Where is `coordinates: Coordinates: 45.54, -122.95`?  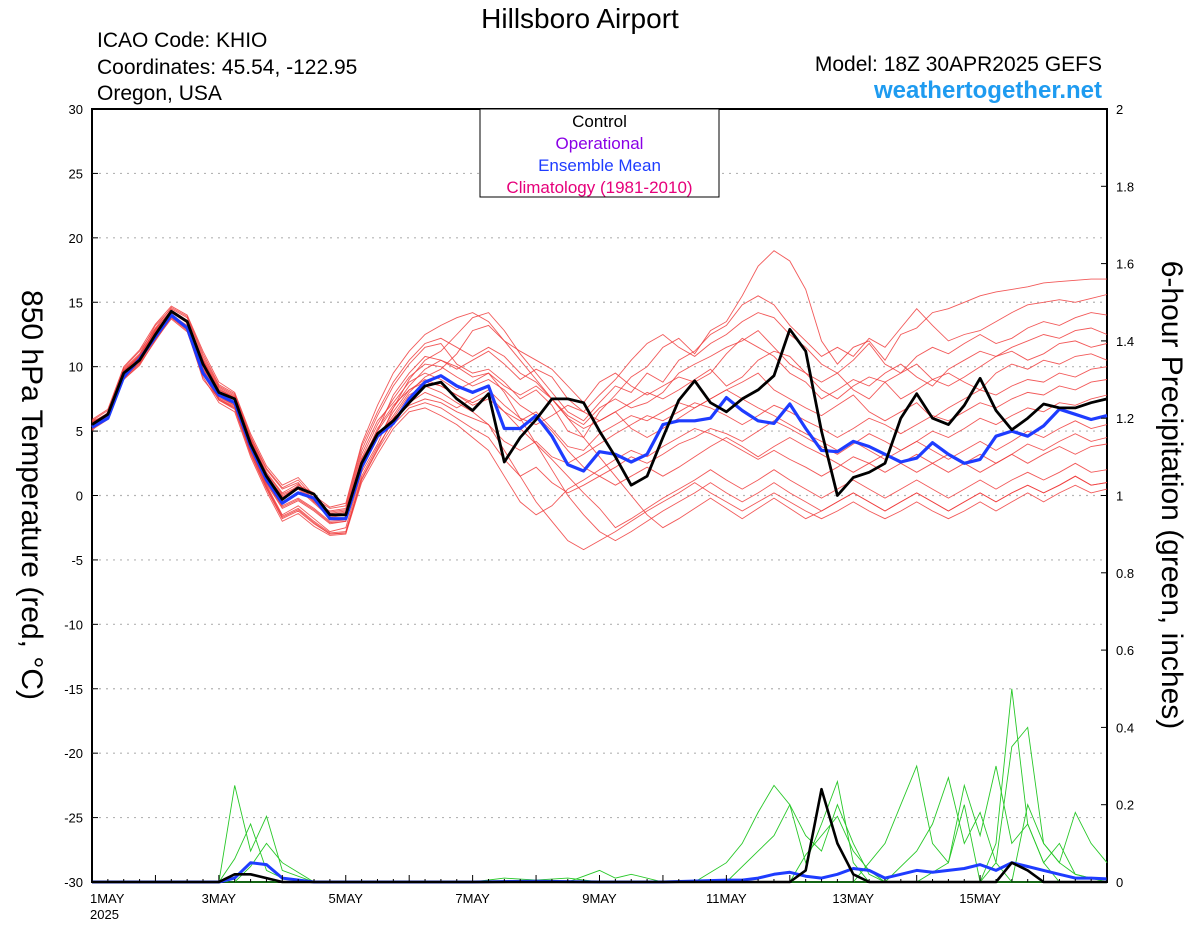 coordinates: Coordinates: 45.54, -122.95 is located at coordinates (227, 67).